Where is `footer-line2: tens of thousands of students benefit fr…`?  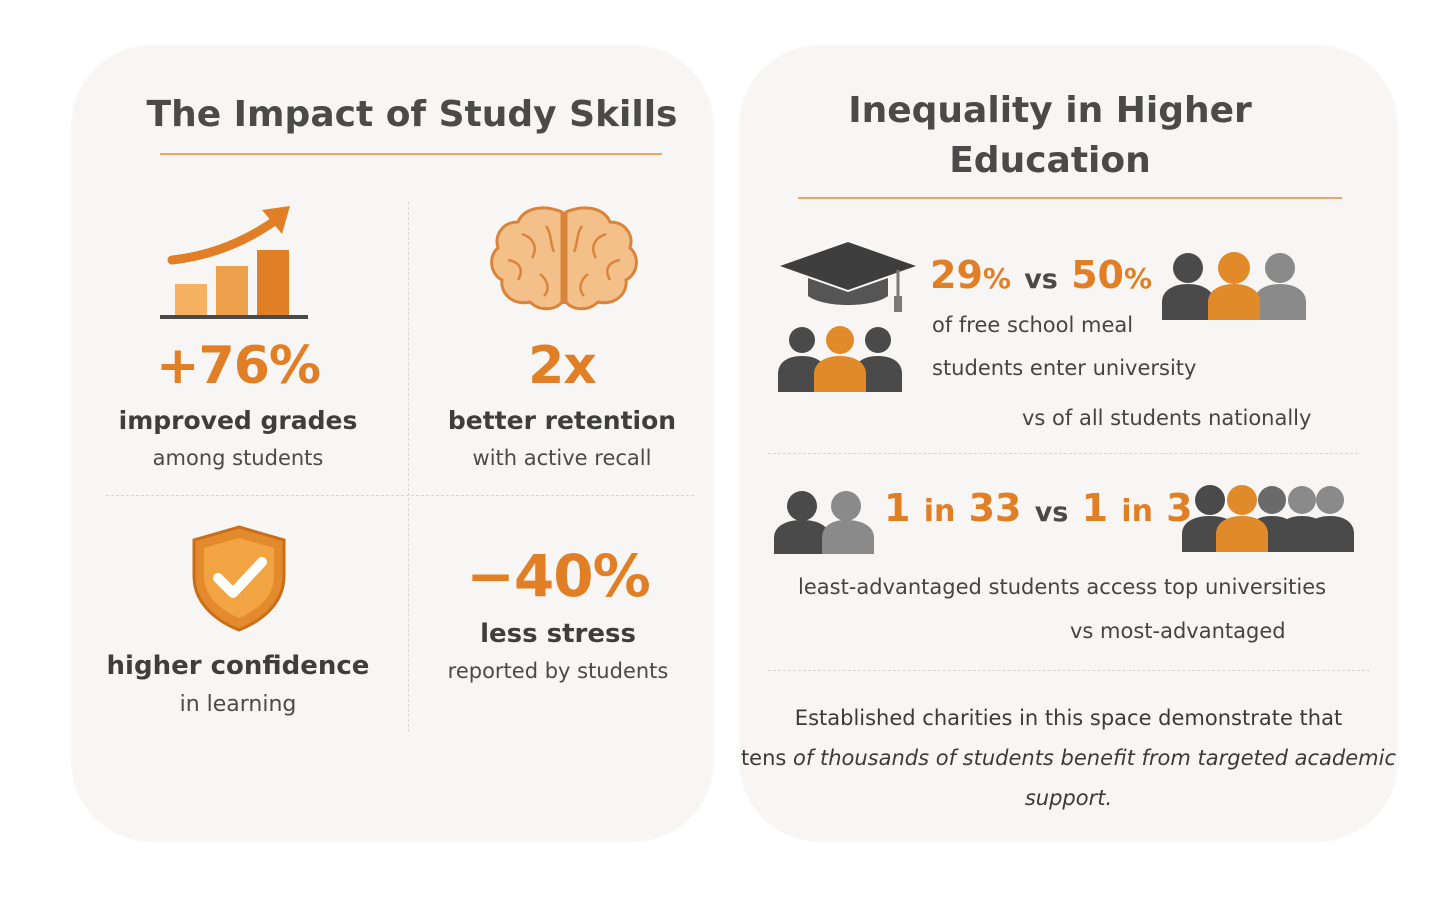 footer-line2: tens of thousands of students benefit fr… is located at coordinates (1068, 778).